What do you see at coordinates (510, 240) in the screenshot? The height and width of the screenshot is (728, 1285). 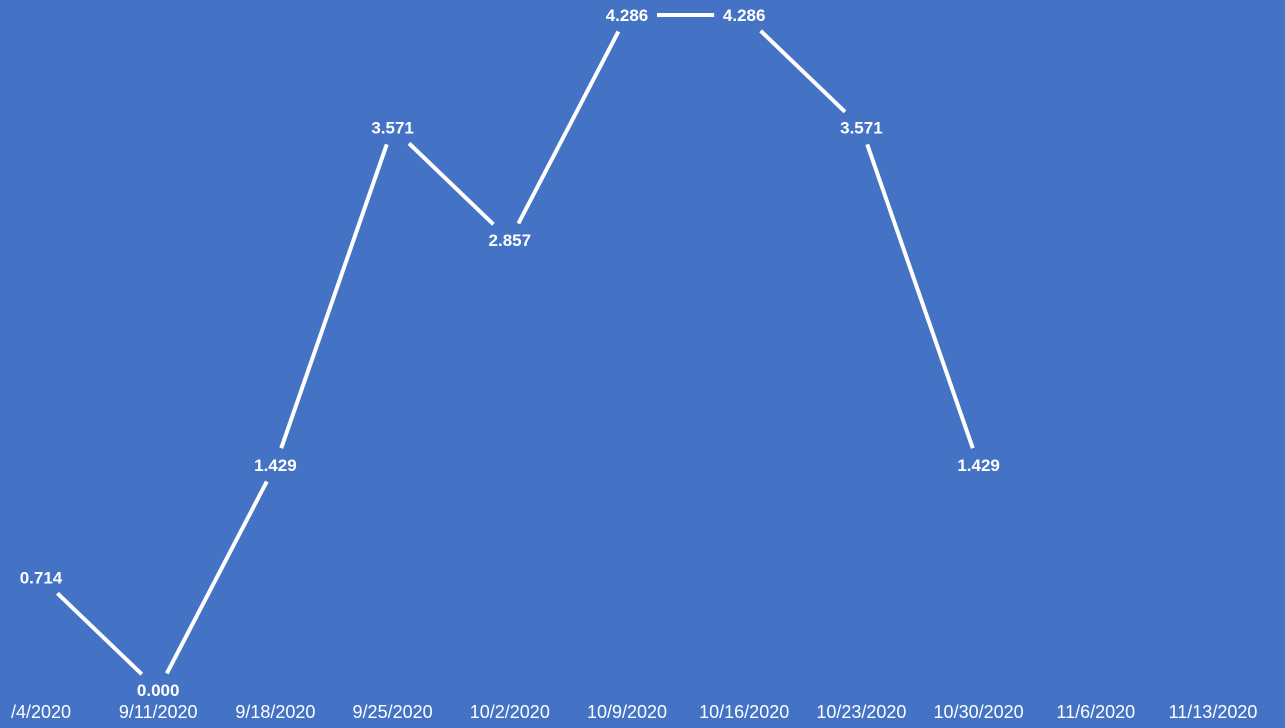 I see `data-label-4: 2.857` at bounding box center [510, 240].